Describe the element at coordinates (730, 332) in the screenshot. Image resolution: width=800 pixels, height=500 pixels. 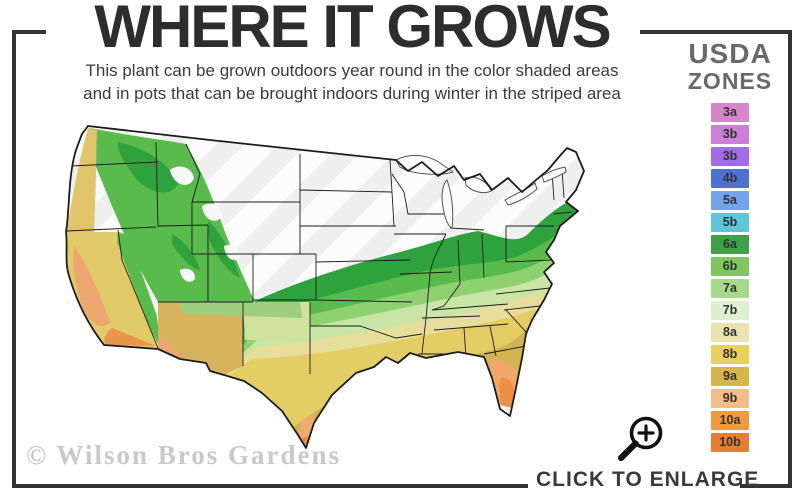
I see `legend-zone-8a: 8a` at that location.